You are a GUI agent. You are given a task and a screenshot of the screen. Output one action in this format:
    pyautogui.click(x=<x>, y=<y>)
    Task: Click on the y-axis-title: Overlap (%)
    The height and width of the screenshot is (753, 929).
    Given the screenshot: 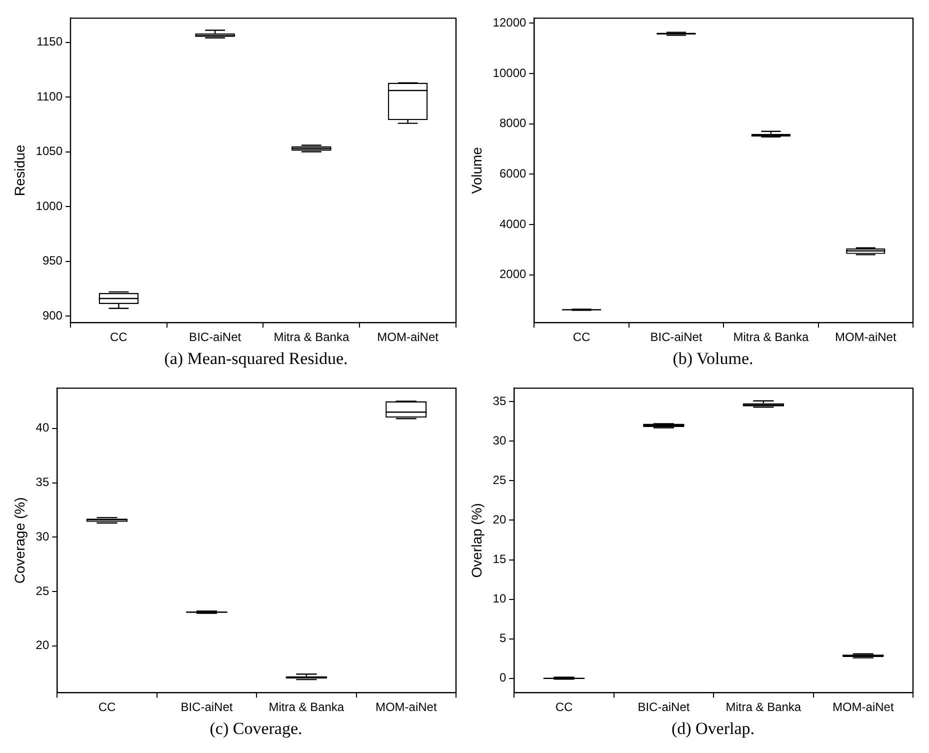 What is the action you would take?
    pyautogui.click(x=476, y=540)
    